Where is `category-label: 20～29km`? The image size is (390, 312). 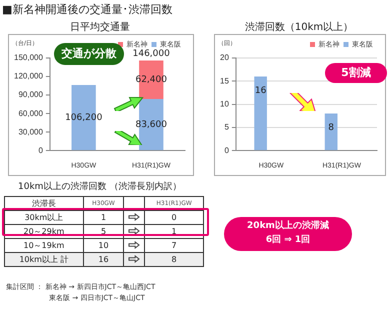 category-label: 20～29km is located at coordinates (44, 231).